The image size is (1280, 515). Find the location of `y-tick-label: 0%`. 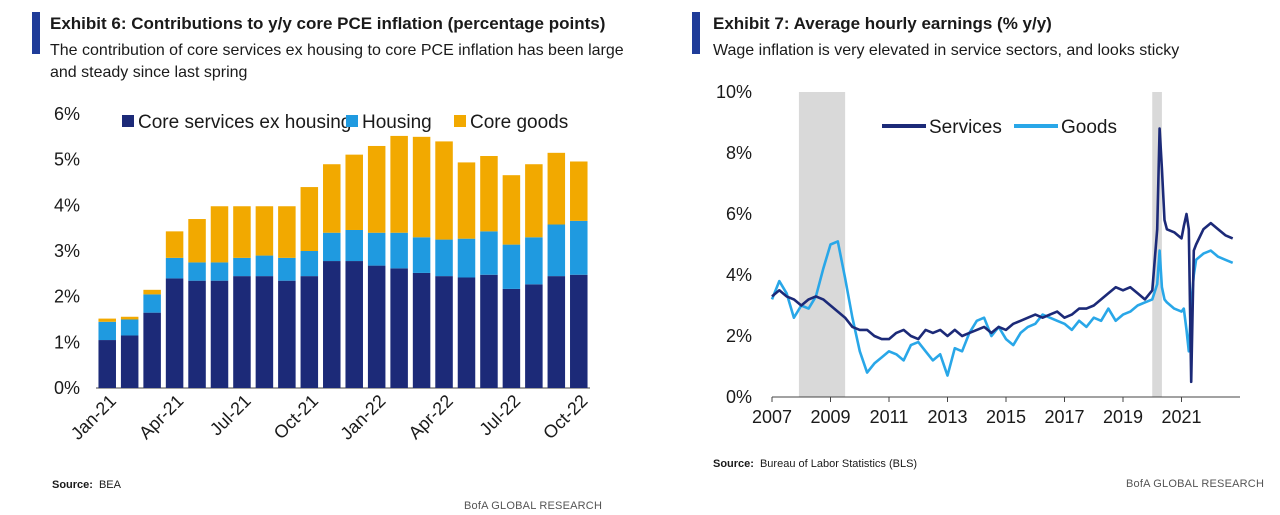

y-tick-label: 0% is located at coordinates (739, 397).